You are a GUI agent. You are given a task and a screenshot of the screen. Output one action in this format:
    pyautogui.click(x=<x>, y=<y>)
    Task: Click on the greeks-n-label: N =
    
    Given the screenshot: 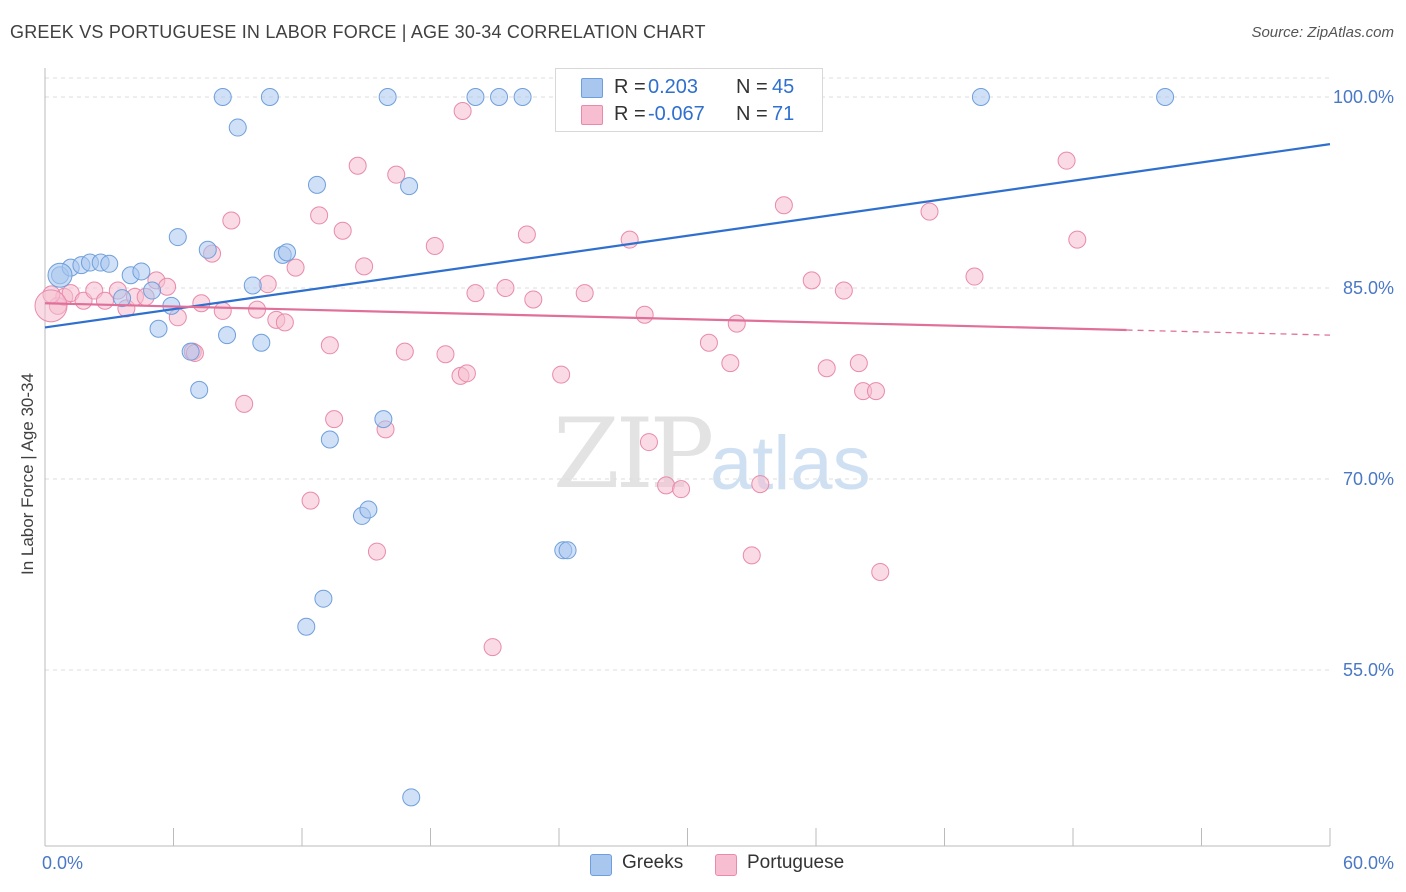 What is the action you would take?
    pyautogui.click(x=752, y=87)
    